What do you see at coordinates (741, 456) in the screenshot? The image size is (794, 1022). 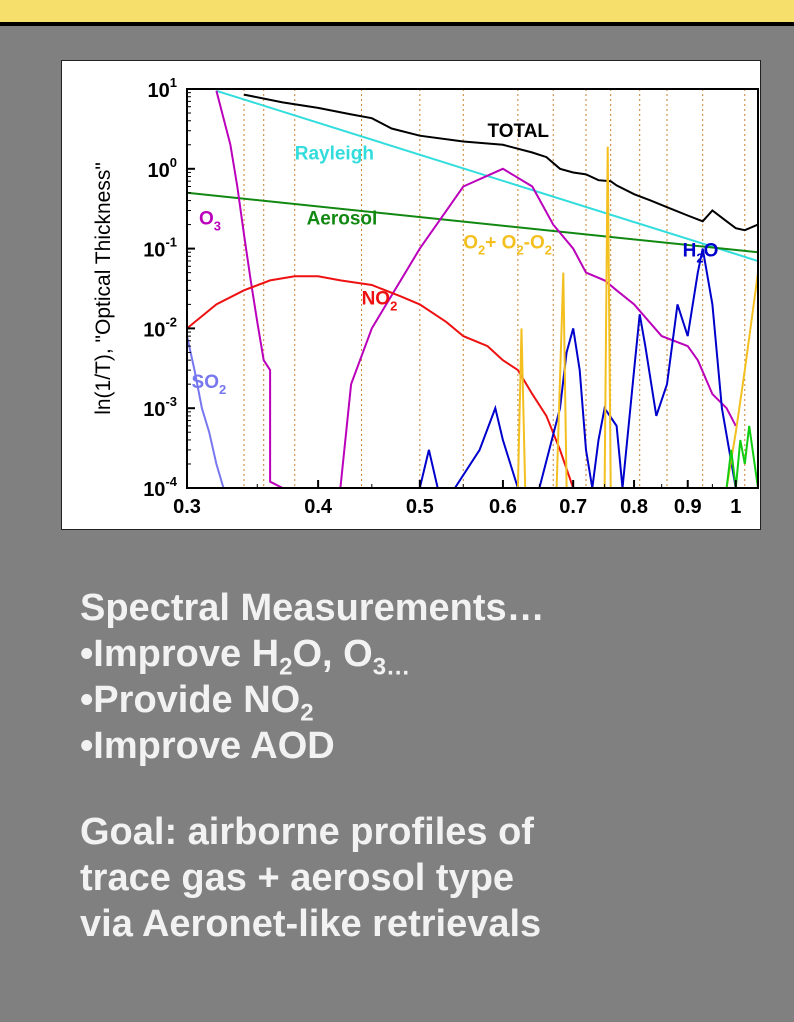 I see `series-green` at bounding box center [741, 456].